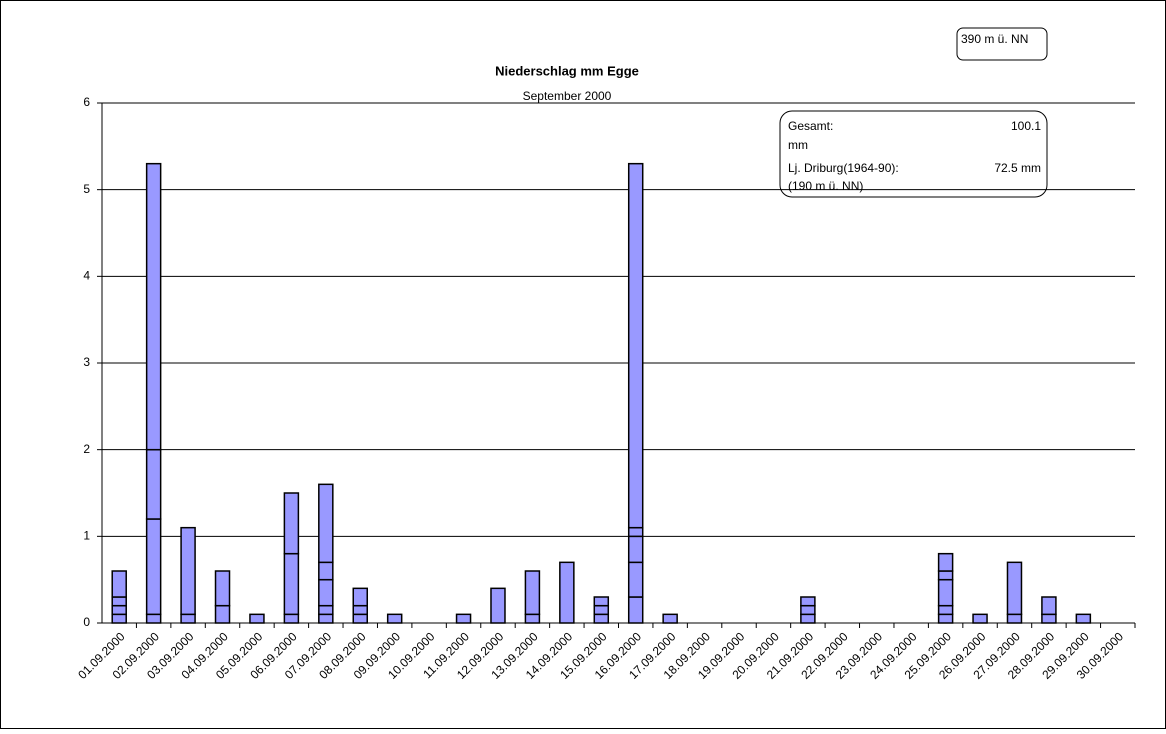 The width and height of the screenshot is (1166, 734). I want to click on y-tick-label: 6, so click(86, 102).